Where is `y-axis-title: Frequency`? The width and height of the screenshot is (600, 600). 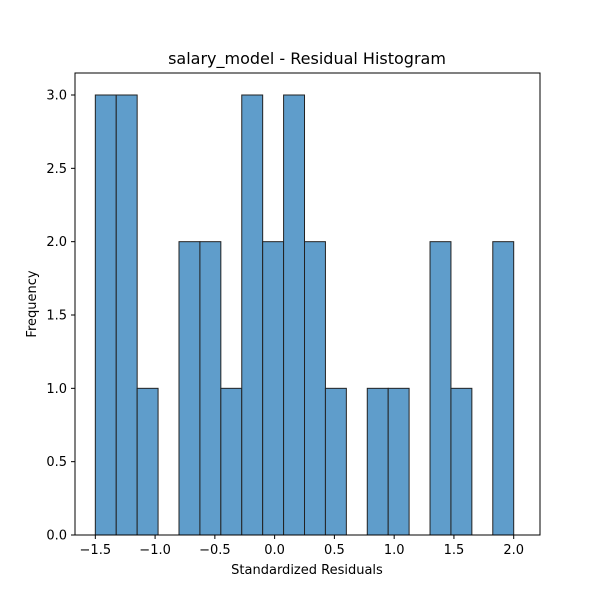
y-axis-title: Frequency is located at coordinates (32, 303).